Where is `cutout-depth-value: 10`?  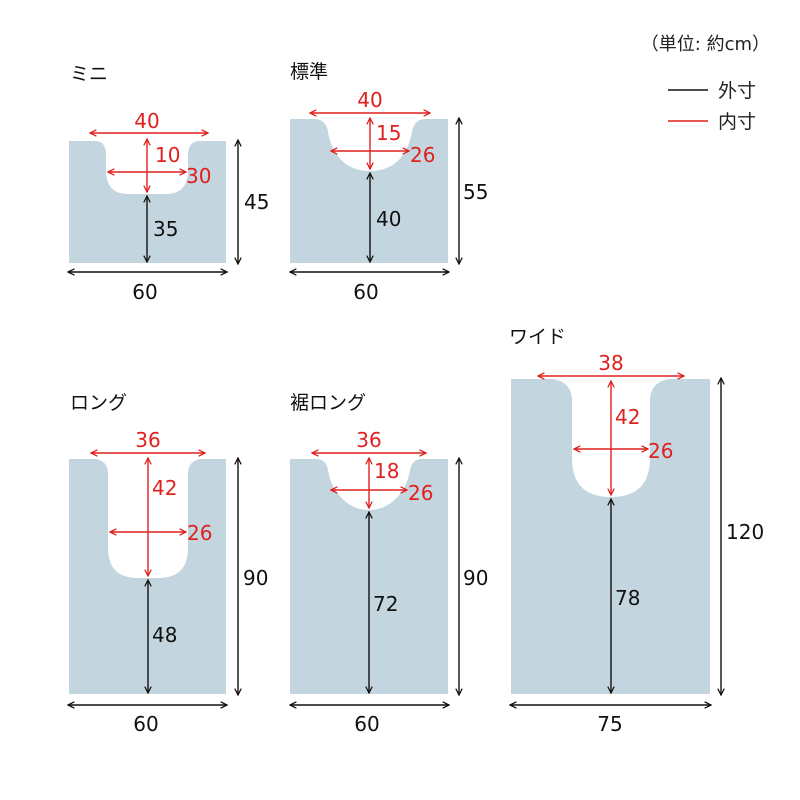 cutout-depth-value: 10 is located at coordinates (167, 155).